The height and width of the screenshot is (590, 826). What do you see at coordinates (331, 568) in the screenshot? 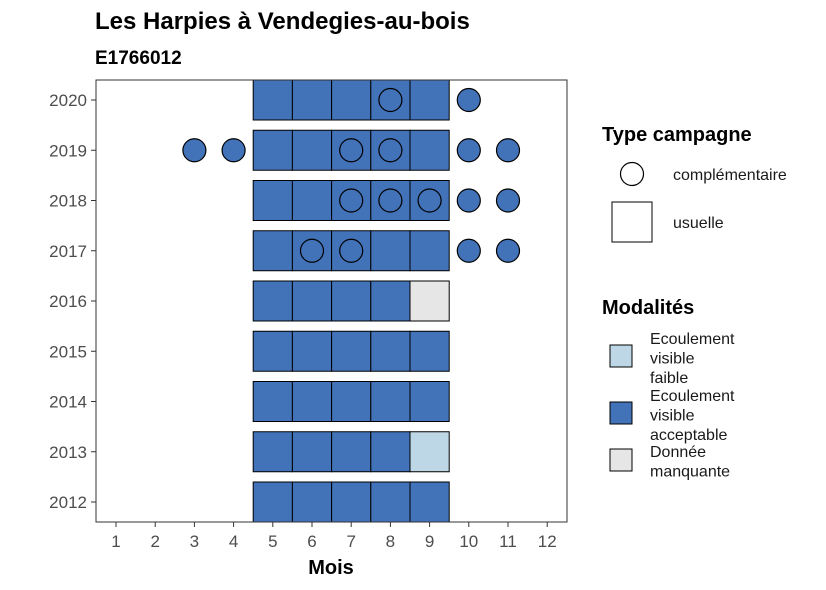
I see `x-axis-title: Mois` at bounding box center [331, 568].